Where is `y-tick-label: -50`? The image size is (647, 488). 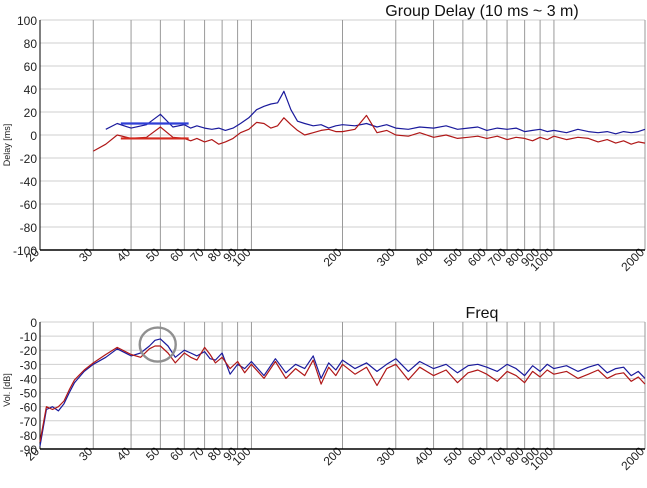
y-tick-label: -50 is located at coordinates (29, 394).